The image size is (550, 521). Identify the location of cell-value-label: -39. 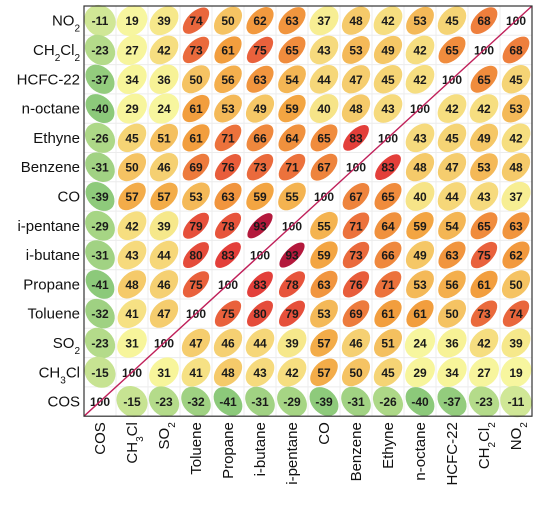
(100, 197).